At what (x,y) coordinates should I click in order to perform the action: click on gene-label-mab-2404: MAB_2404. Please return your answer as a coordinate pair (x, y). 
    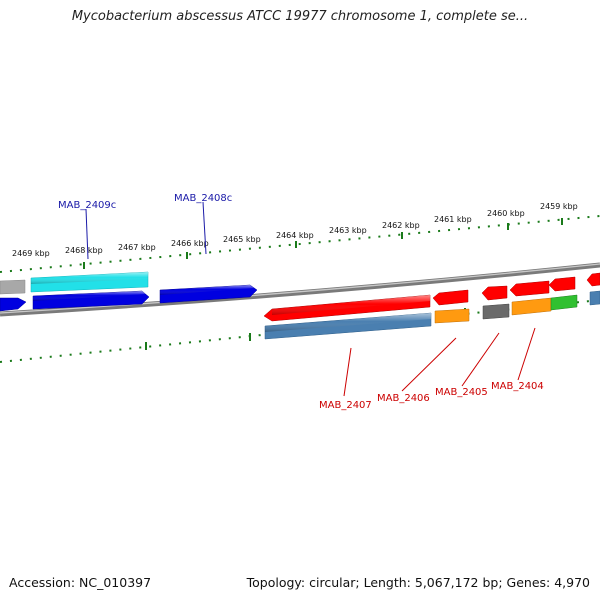
    Looking at the image, I should click on (517, 386).